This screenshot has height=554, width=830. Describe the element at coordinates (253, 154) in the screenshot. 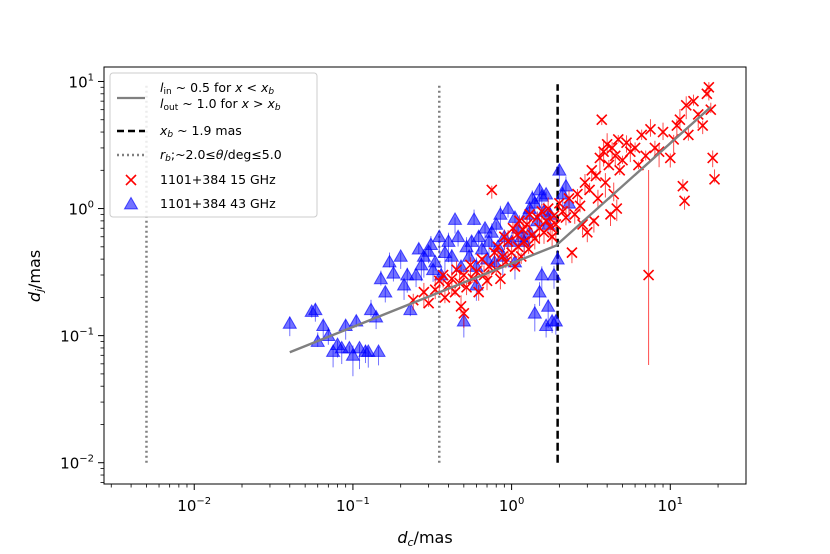

I see `legend-rb-range: /deg≤5.0` at that location.